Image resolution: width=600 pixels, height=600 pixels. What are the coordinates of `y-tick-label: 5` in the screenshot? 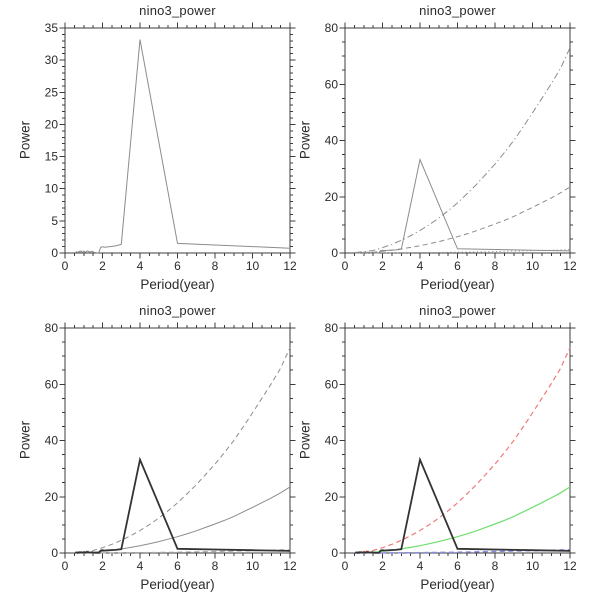 It's located at (54, 221).